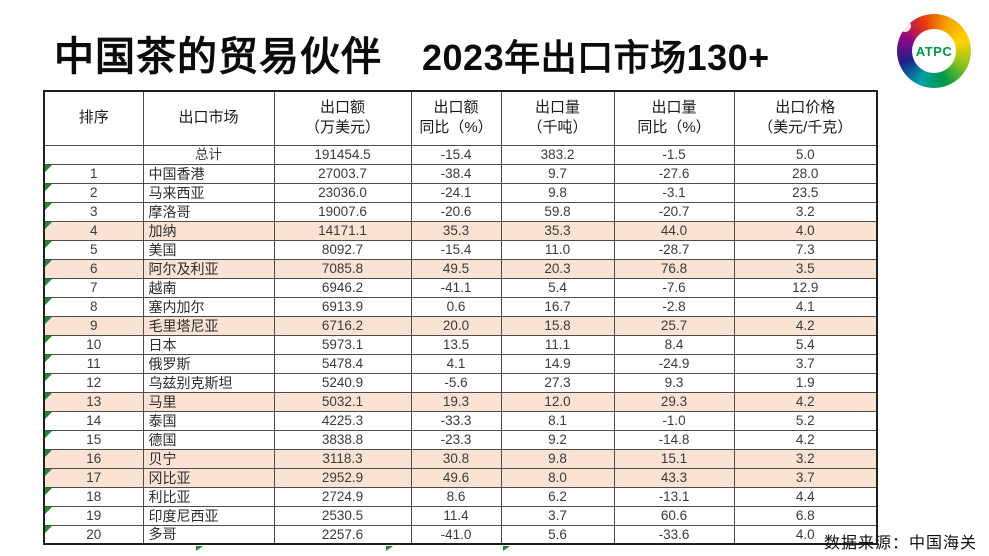 This screenshot has width=989, height=556. What do you see at coordinates (342, 534) in the screenshot?
I see `export-value-cell: 2257.6` at bounding box center [342, 534].